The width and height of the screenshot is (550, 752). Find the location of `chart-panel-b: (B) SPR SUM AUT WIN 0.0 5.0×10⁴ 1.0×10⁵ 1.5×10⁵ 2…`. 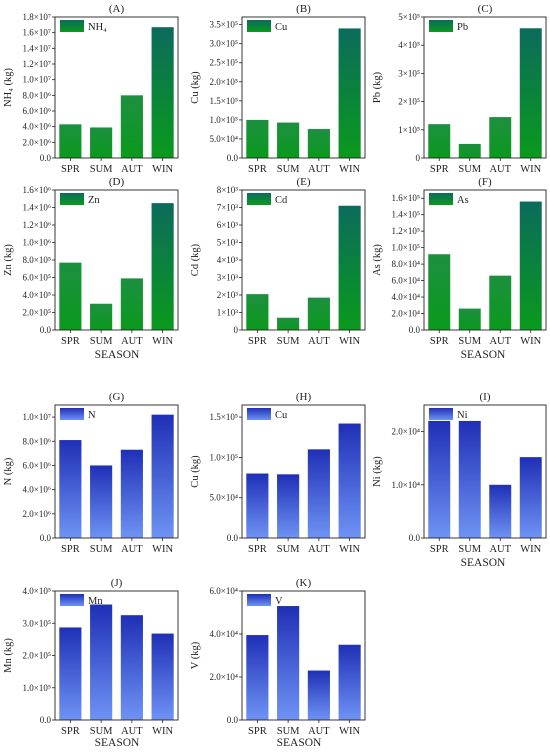

chart-panel-b: (B) SPR SUM AUT WIN 0.0 5.0×10⁴ 1.0×10⁵ 1.5×10⁵ 2… is located at coordinates (278, 89).